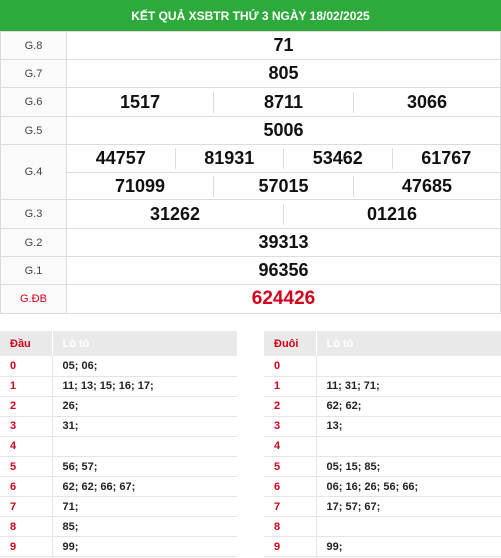  What do you see at coordinates (144, 386) in the screenshot?
I see `loto-values: 11; 13; 15; 16; 17;` at bounding box center [144, 386].